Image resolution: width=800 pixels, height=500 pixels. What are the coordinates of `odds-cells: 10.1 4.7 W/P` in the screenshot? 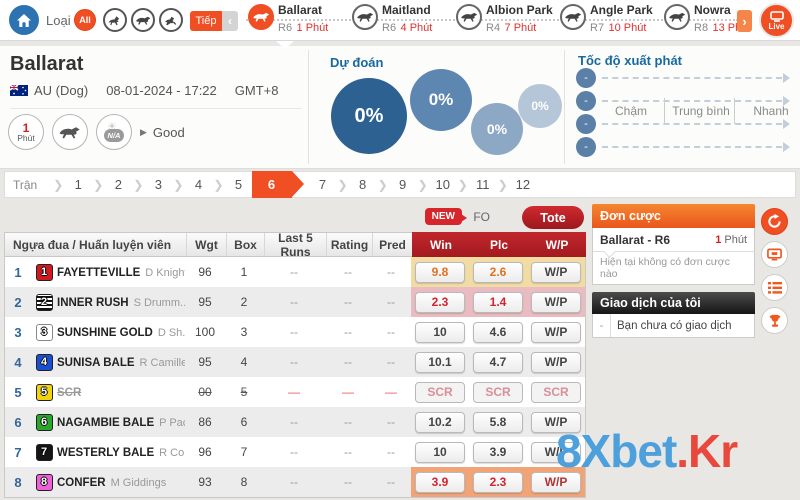 It's located at (498, 362).